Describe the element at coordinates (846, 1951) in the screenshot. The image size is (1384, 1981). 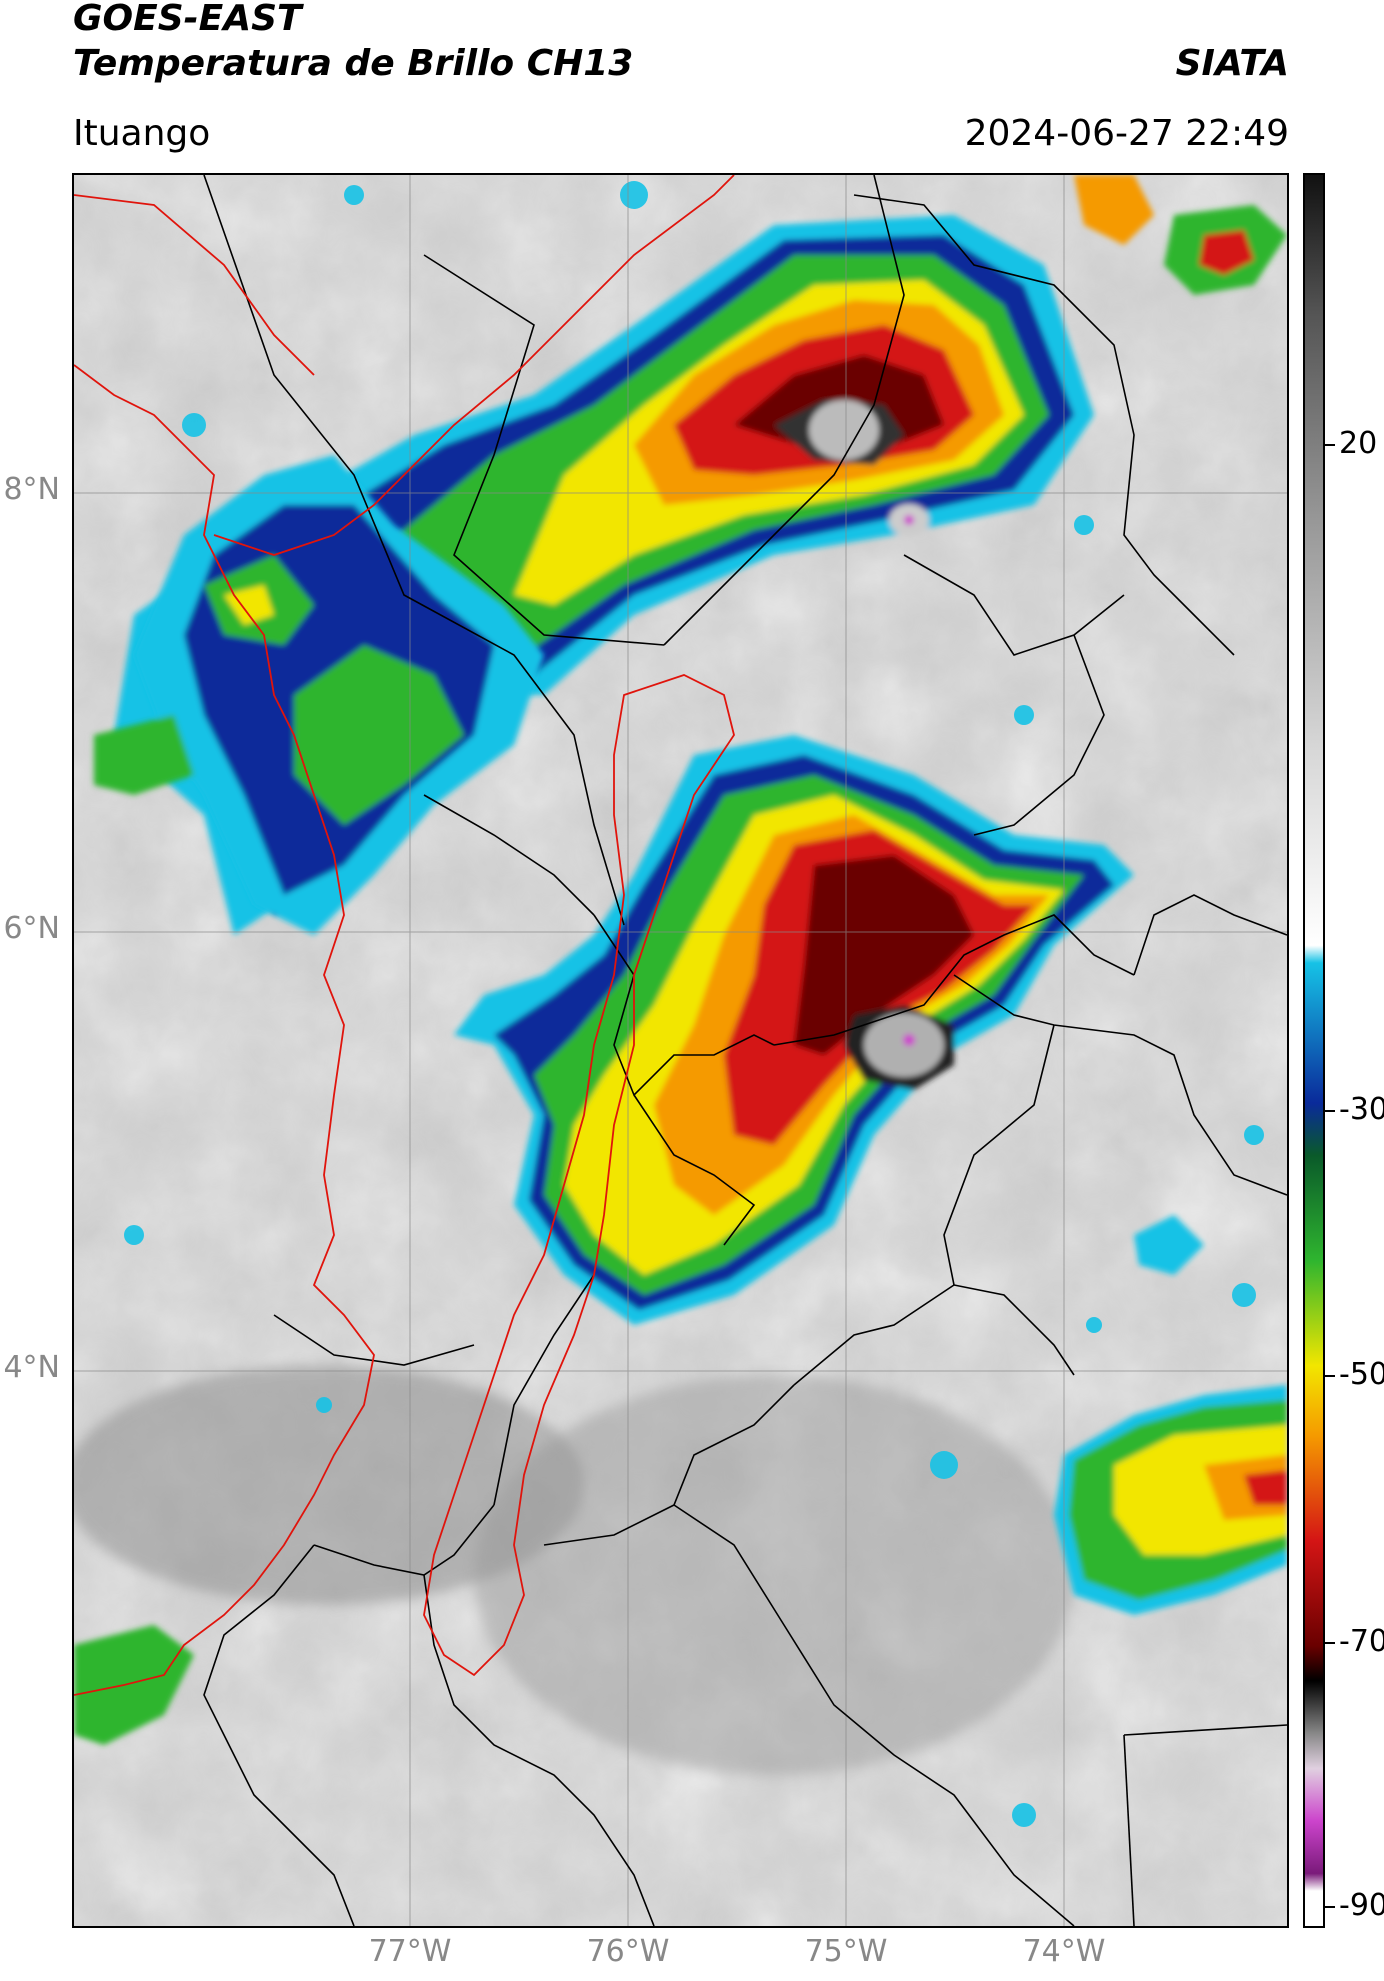
I see `lon-label-75w: 75°W` at that location.